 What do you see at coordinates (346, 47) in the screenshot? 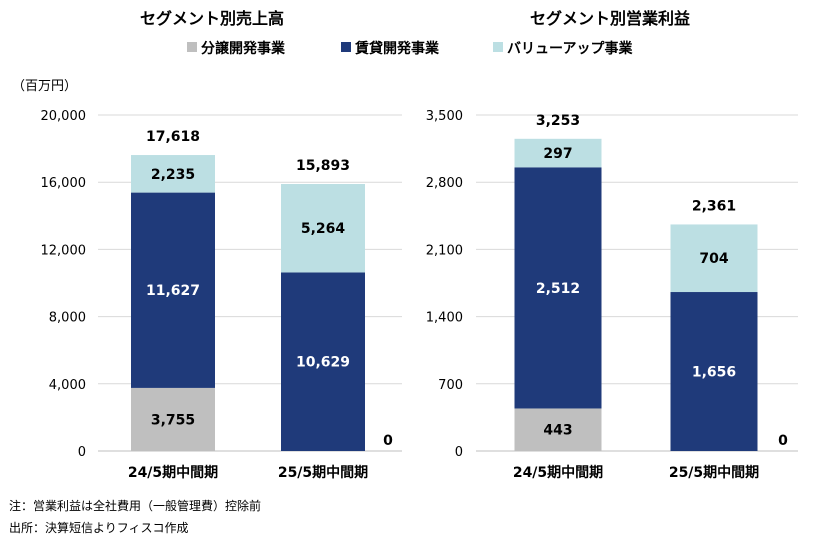
I see `legend-swatch-rental` at bounding box center [346, 47].